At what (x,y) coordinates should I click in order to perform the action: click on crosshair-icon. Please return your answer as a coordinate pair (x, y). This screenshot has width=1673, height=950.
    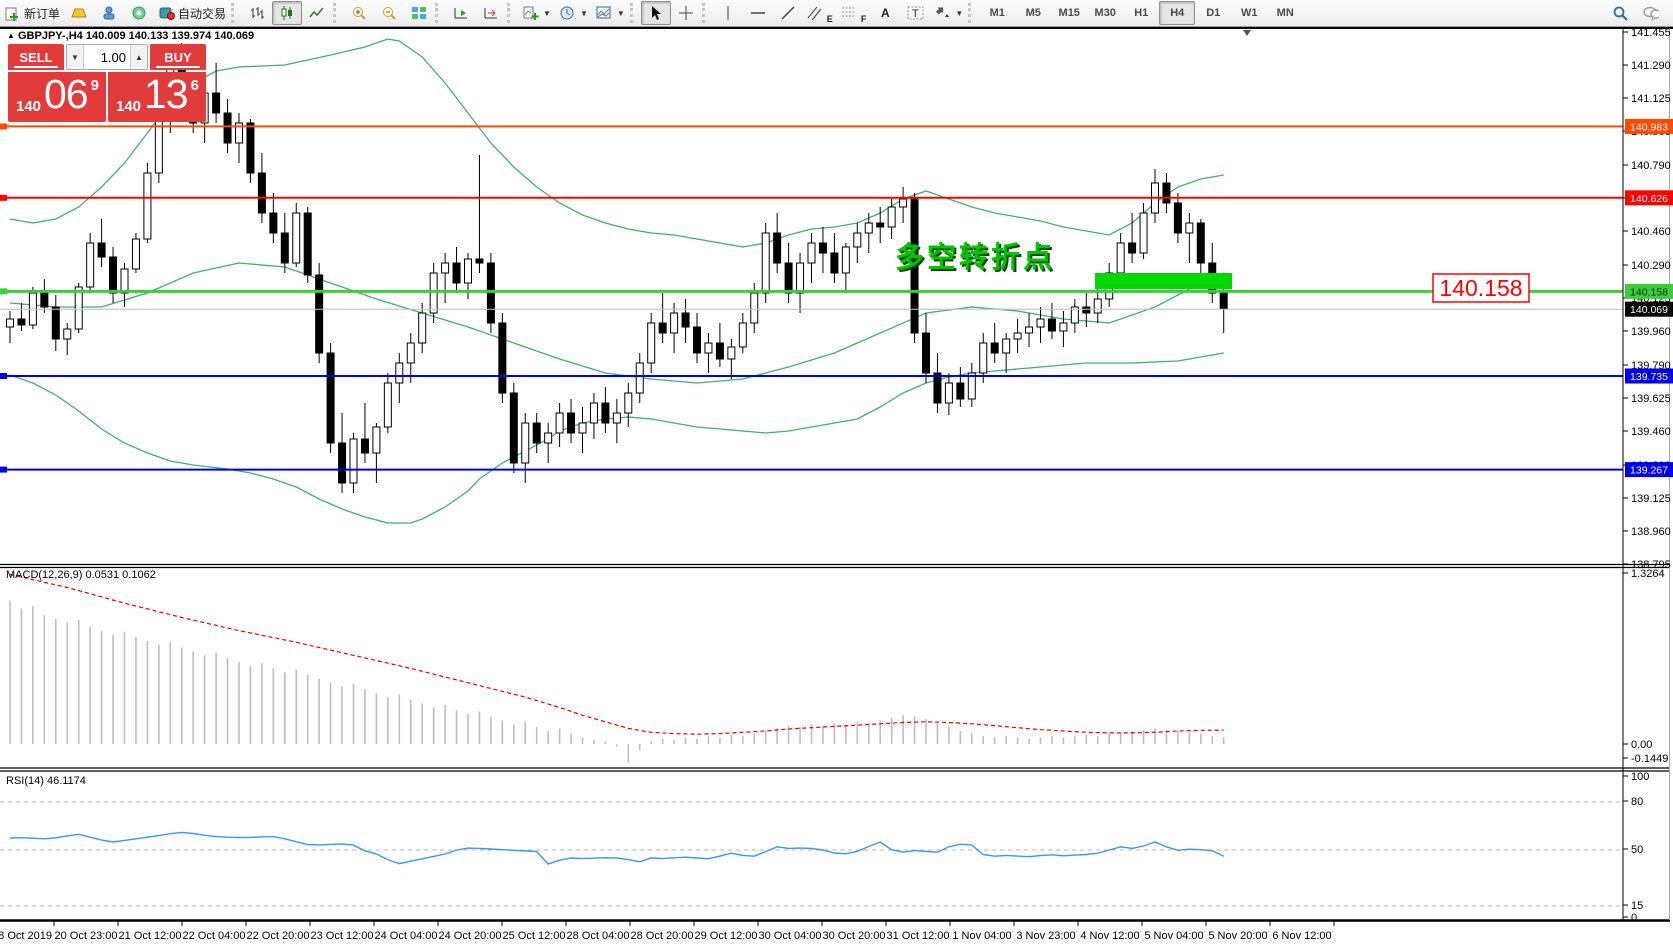
    Looking at the image, I should click on (685, 13).